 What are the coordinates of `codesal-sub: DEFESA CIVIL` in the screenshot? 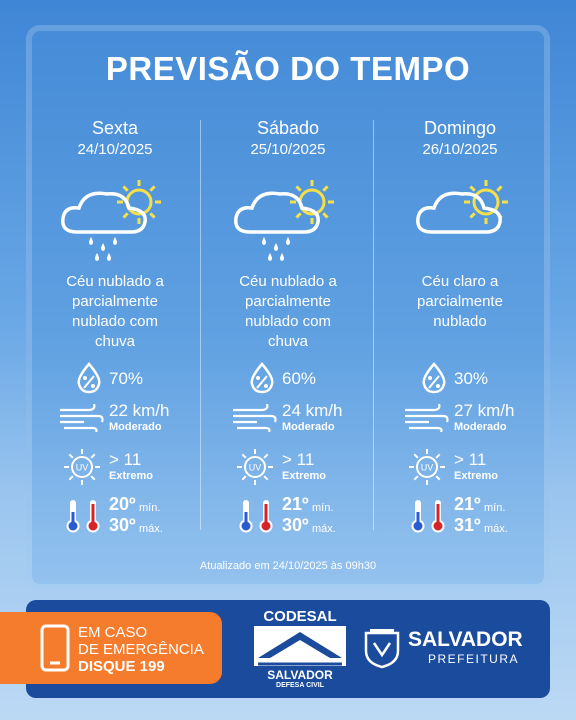 It's located at (300, 685).